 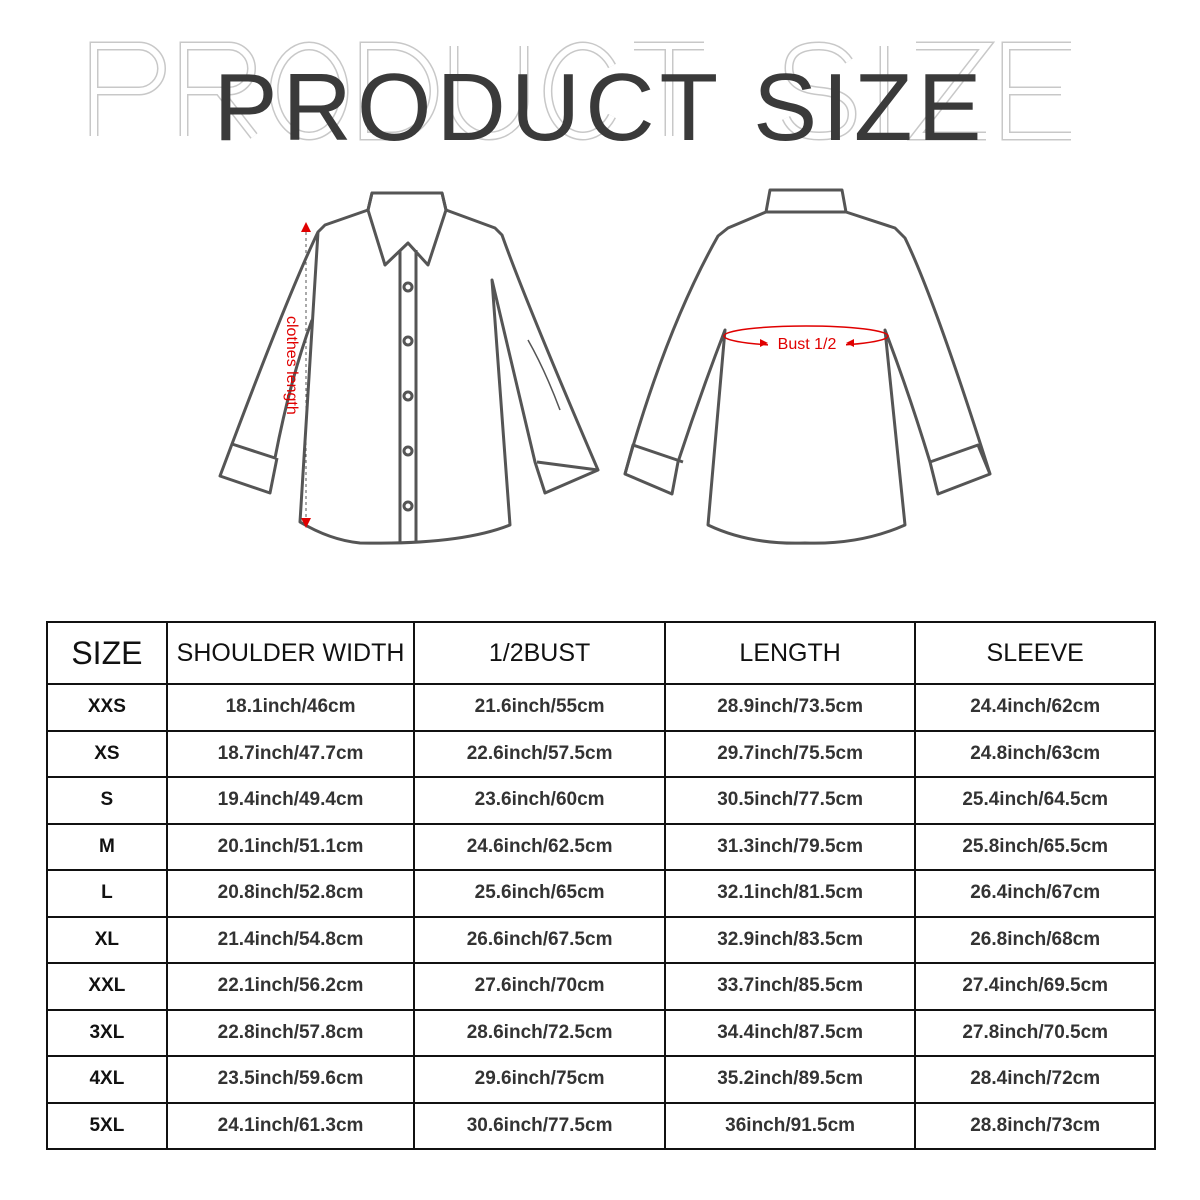 I want to click on cell-shoulder-width: 22.1inch/56.2cm, so click(x=290, y=986).